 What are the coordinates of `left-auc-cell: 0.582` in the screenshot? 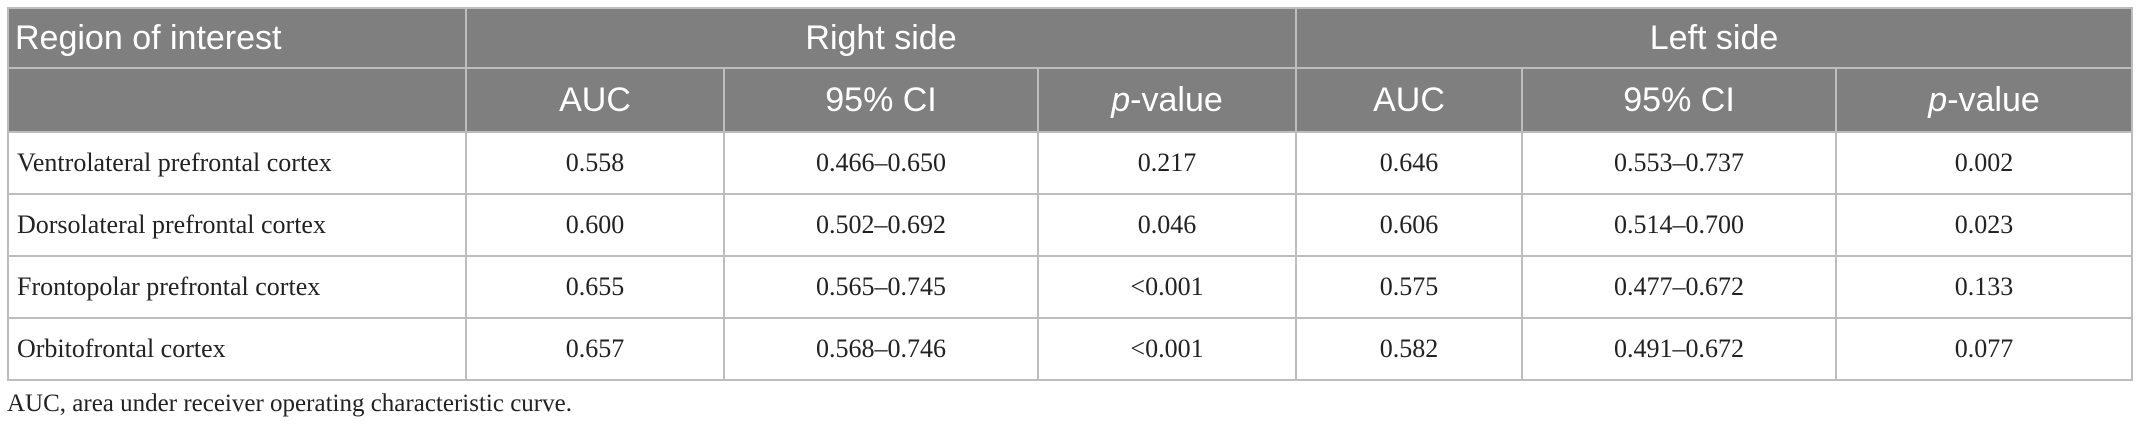 It's located at (1409, 349).